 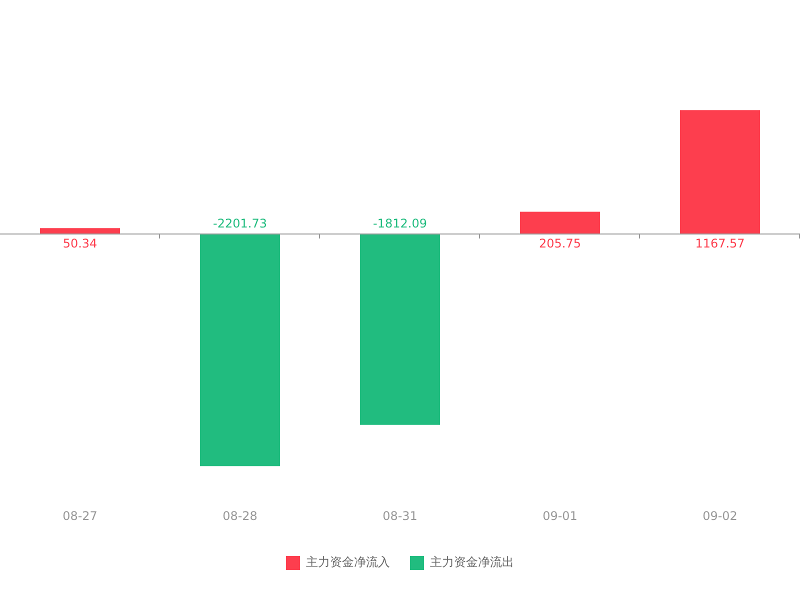 I want to click on x-tick-label: 08-31, so click(x=400, y=515).